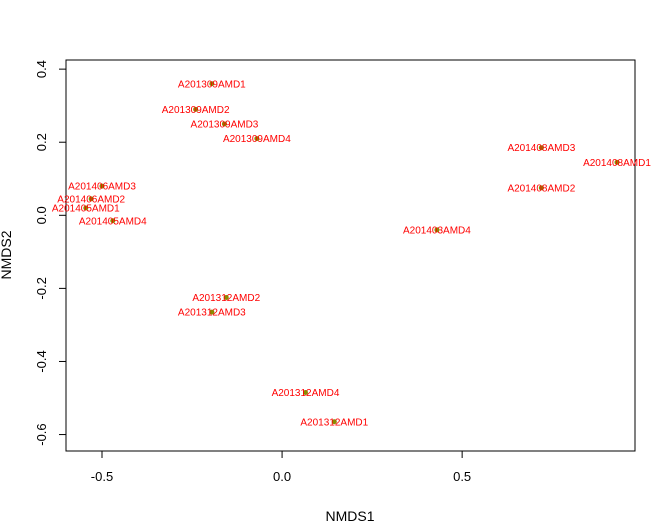 The width and height of the screenshot is (657, 531). I want to click on point-label: A201309AMD1, so click(212, 84).